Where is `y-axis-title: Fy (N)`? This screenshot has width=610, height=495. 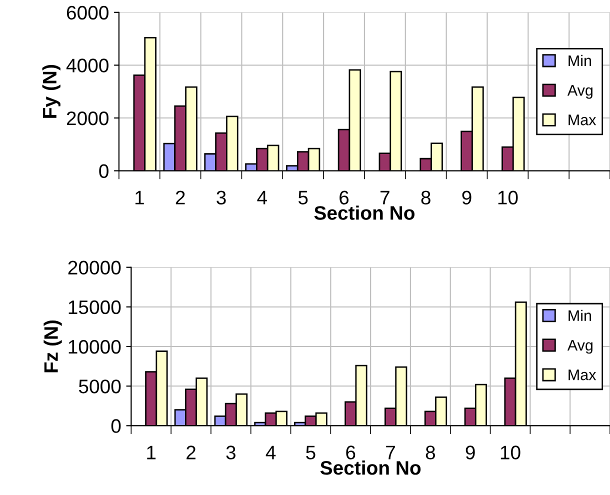
y-axis-title: Fy (N) is located at coordinates (51, 91).